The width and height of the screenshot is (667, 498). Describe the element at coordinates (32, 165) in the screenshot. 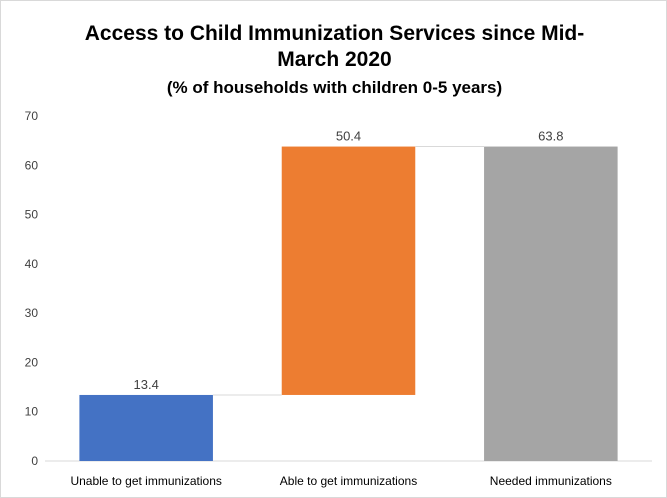

I see `y-tick-label: 60` at that location.